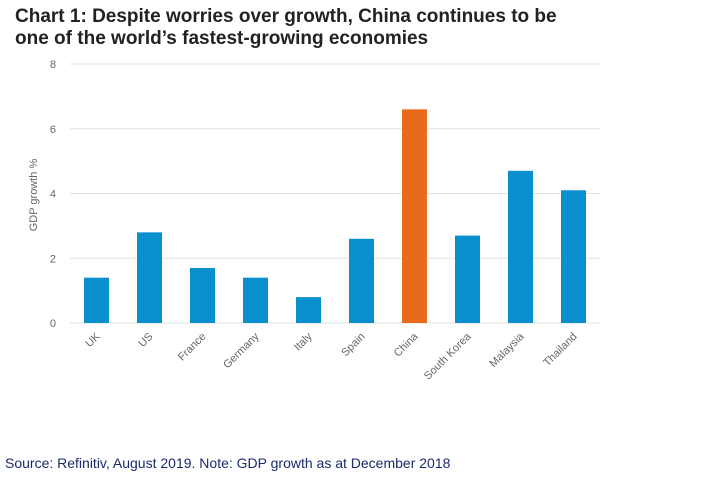 The width and height of the screenshot is (708, 489). I want to click on bar-malaysia, so click(520, 246).